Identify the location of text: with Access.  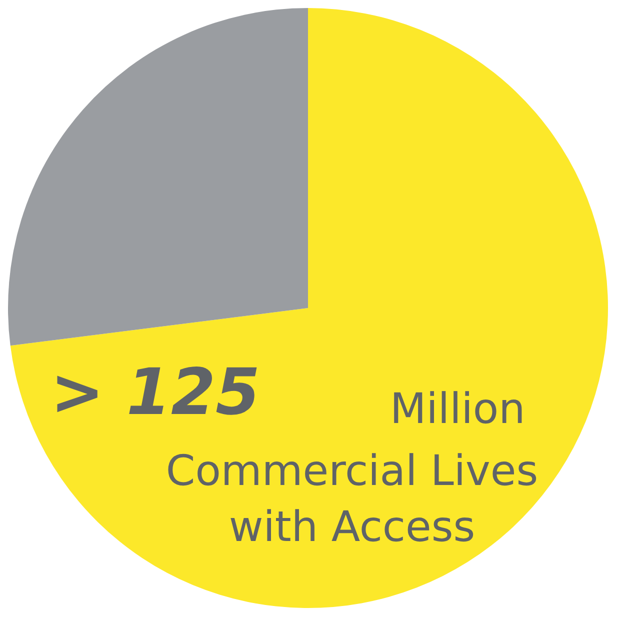
(352, 526).